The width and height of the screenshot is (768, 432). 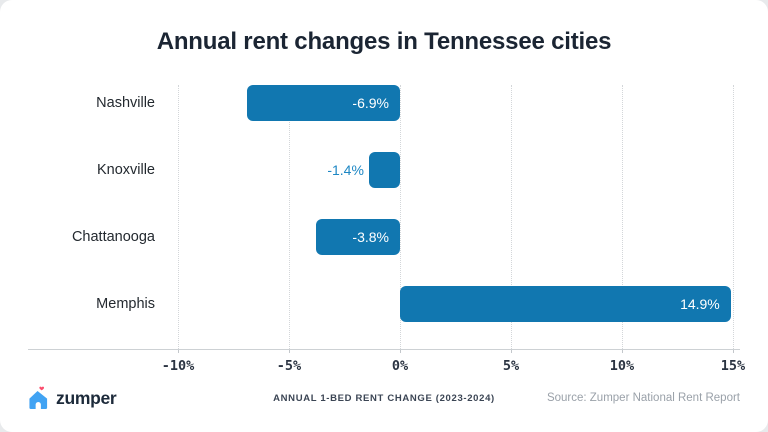 I want to click on x-tick-label: 10%, so click(x=622, y=366).